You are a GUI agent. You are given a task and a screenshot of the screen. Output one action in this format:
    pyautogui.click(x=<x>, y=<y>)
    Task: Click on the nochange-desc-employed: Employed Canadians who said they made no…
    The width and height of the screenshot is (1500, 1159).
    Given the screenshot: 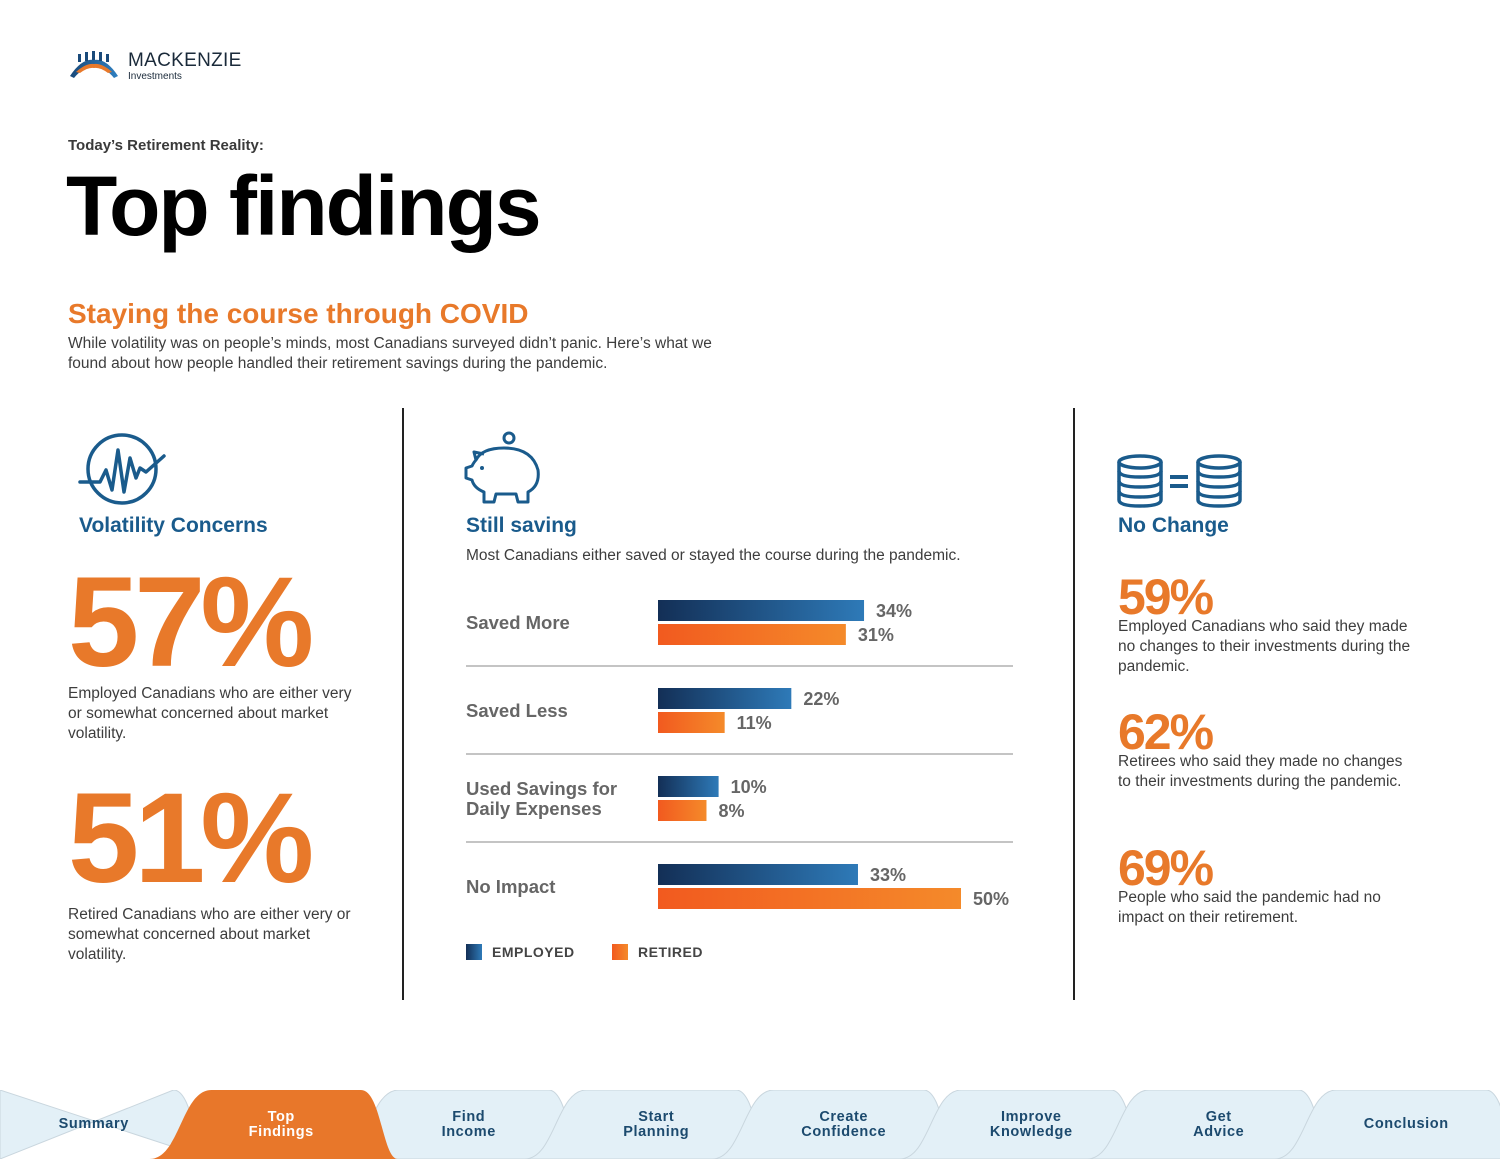 What is the action you would take?
    pyautogui.click(x=1264, y=646)
    